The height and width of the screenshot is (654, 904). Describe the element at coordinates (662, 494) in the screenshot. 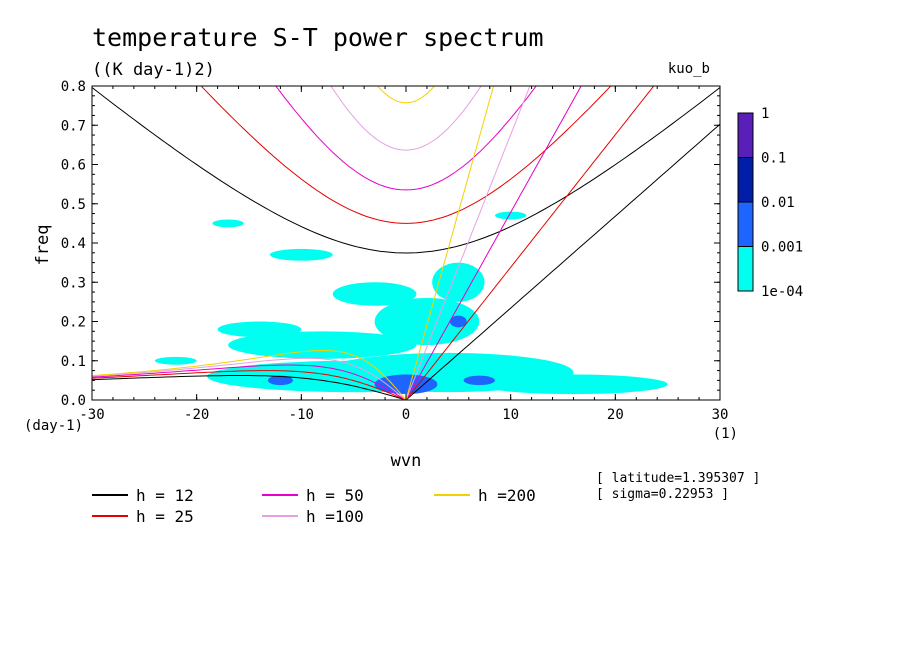

I see `sigma-annotation: [ sigma=0.22953 ]` at that location.